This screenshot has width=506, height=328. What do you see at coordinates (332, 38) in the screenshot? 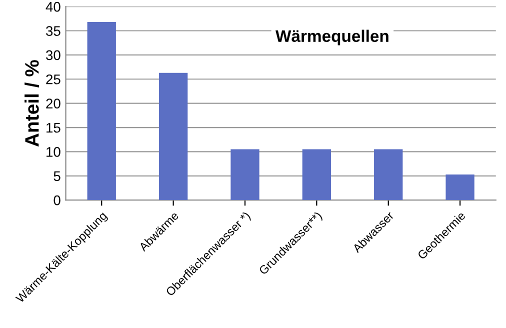
I see `text: Wärmequellen` at bounding box center [332, 38].